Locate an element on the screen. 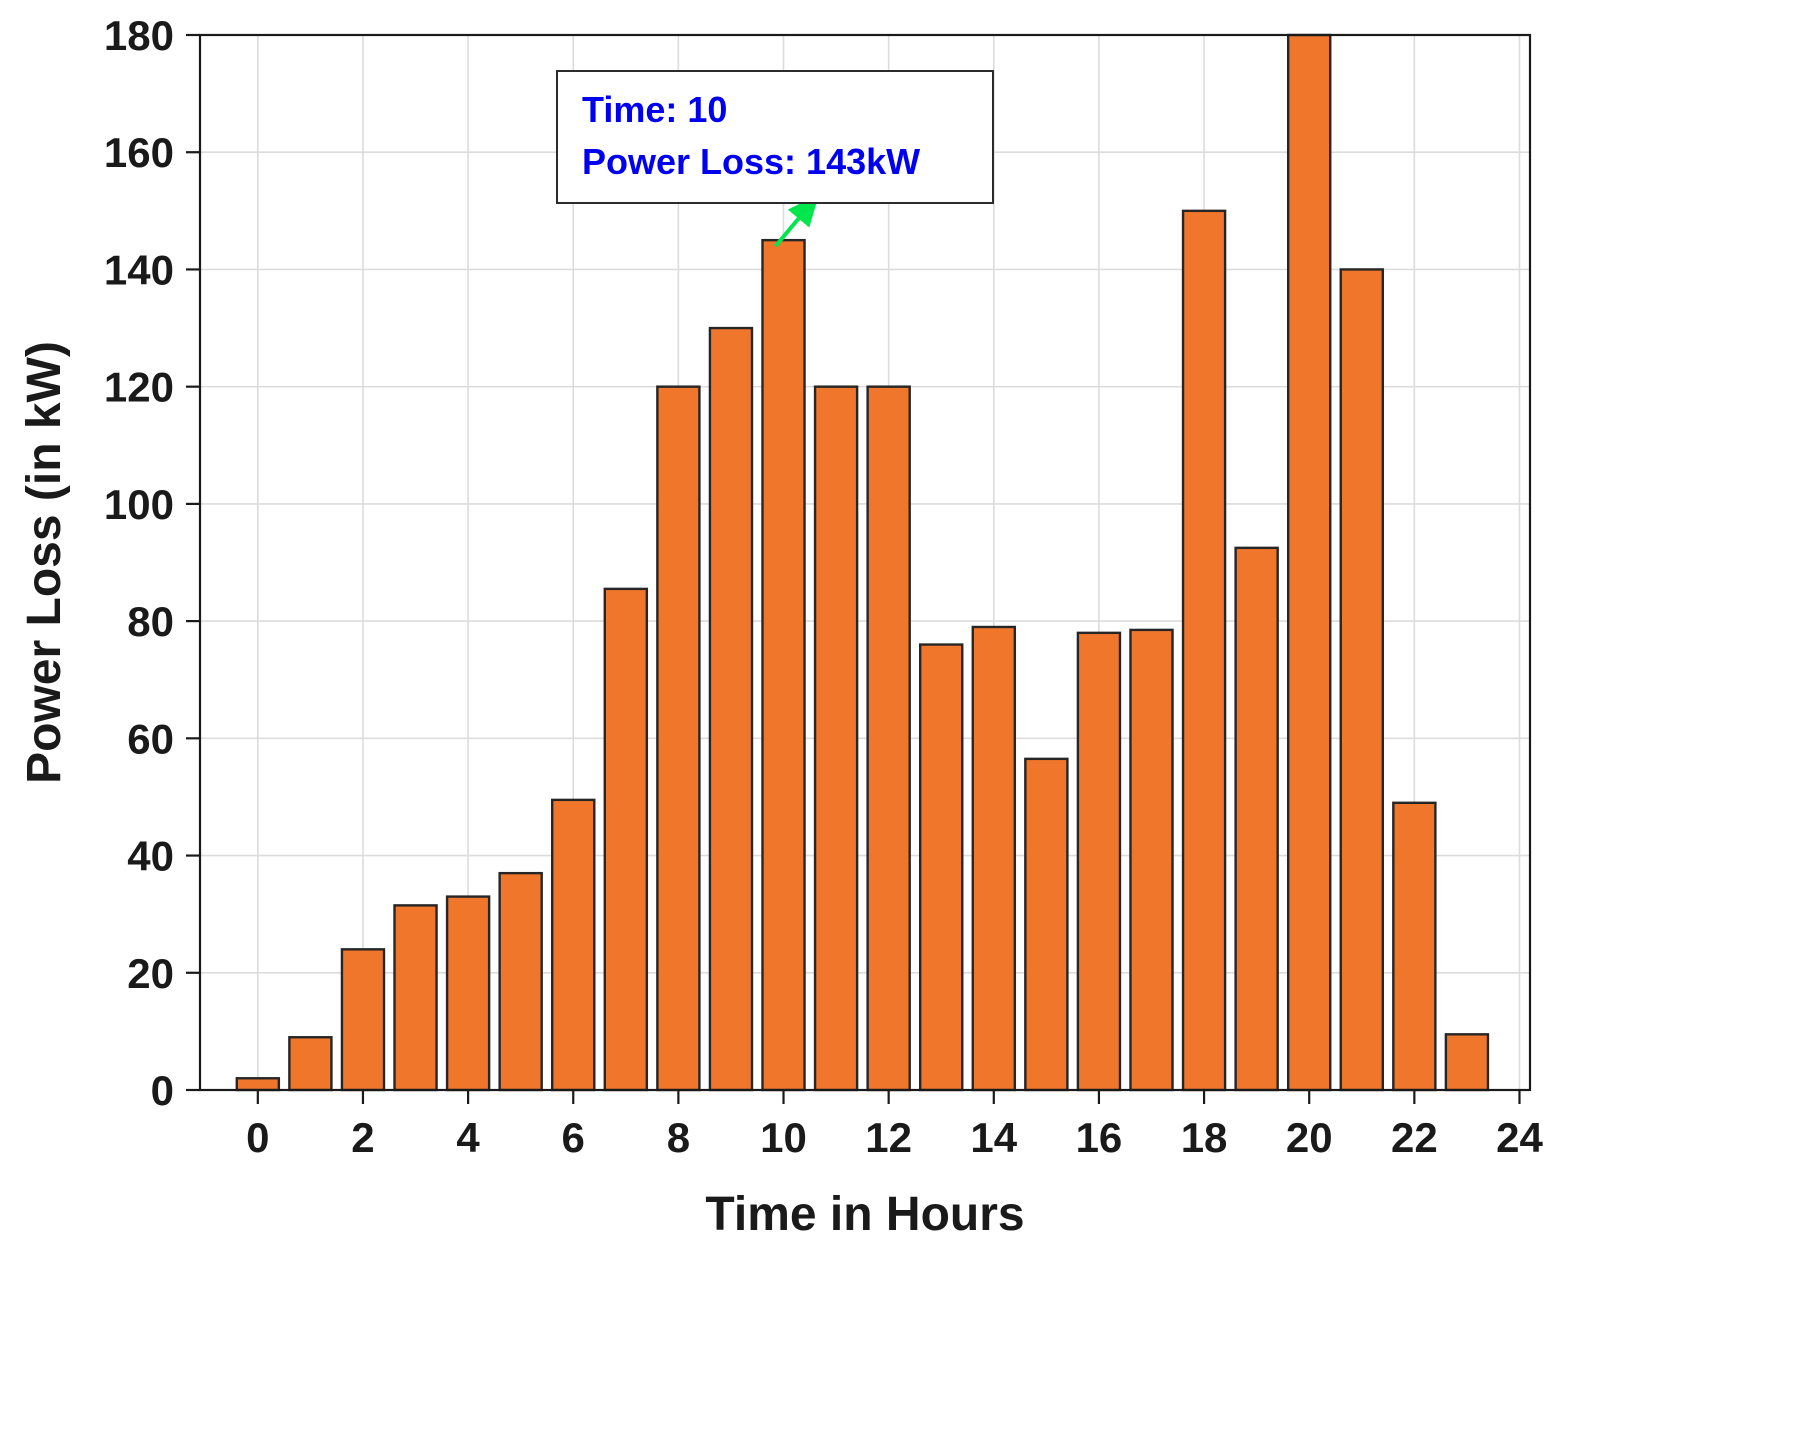 The image size is (1801, 1433). y-tick-label: 140 is located at coordinates (139, 269).